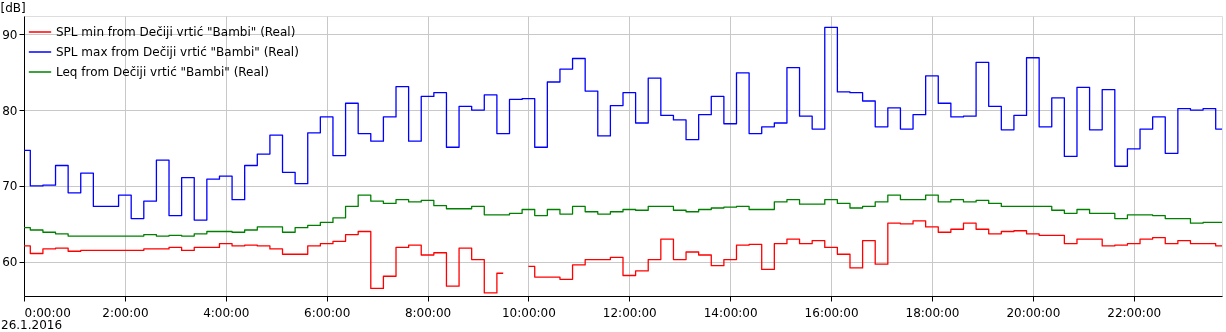 Image resolution: width=1226 pixels, height=332 pixels. I want to click on text: 26.1.2016, so click(32, 325).